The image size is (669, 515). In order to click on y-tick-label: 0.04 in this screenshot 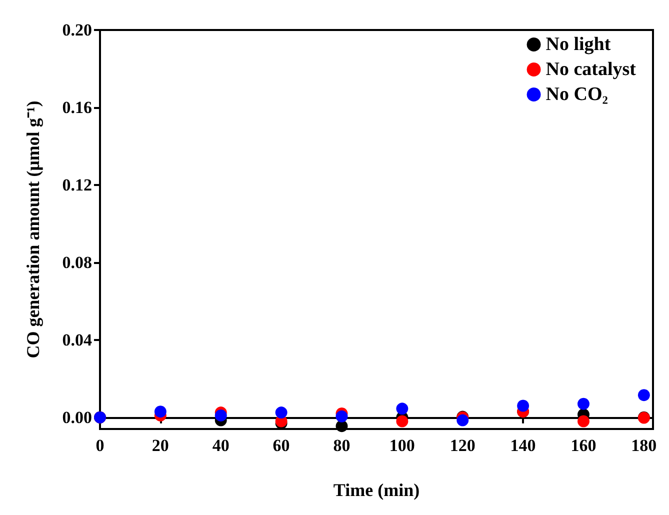, I will do `click(77, 340)`.